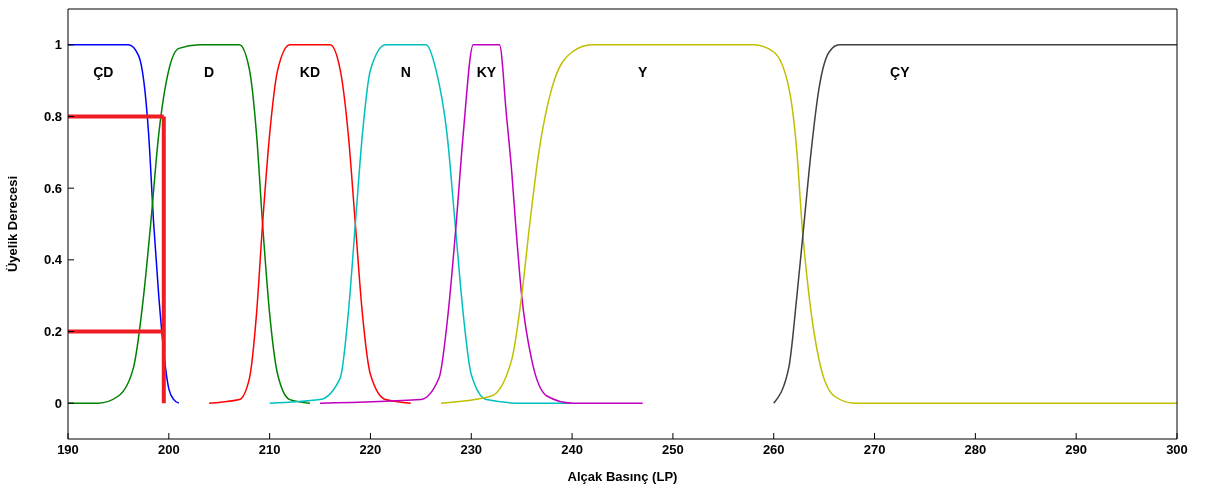 The image size is (1210, 489). What do you see at coordinates (103, 71) in the screenshot?
I see `series-label: ÇD` at bounding box center [103, 71].